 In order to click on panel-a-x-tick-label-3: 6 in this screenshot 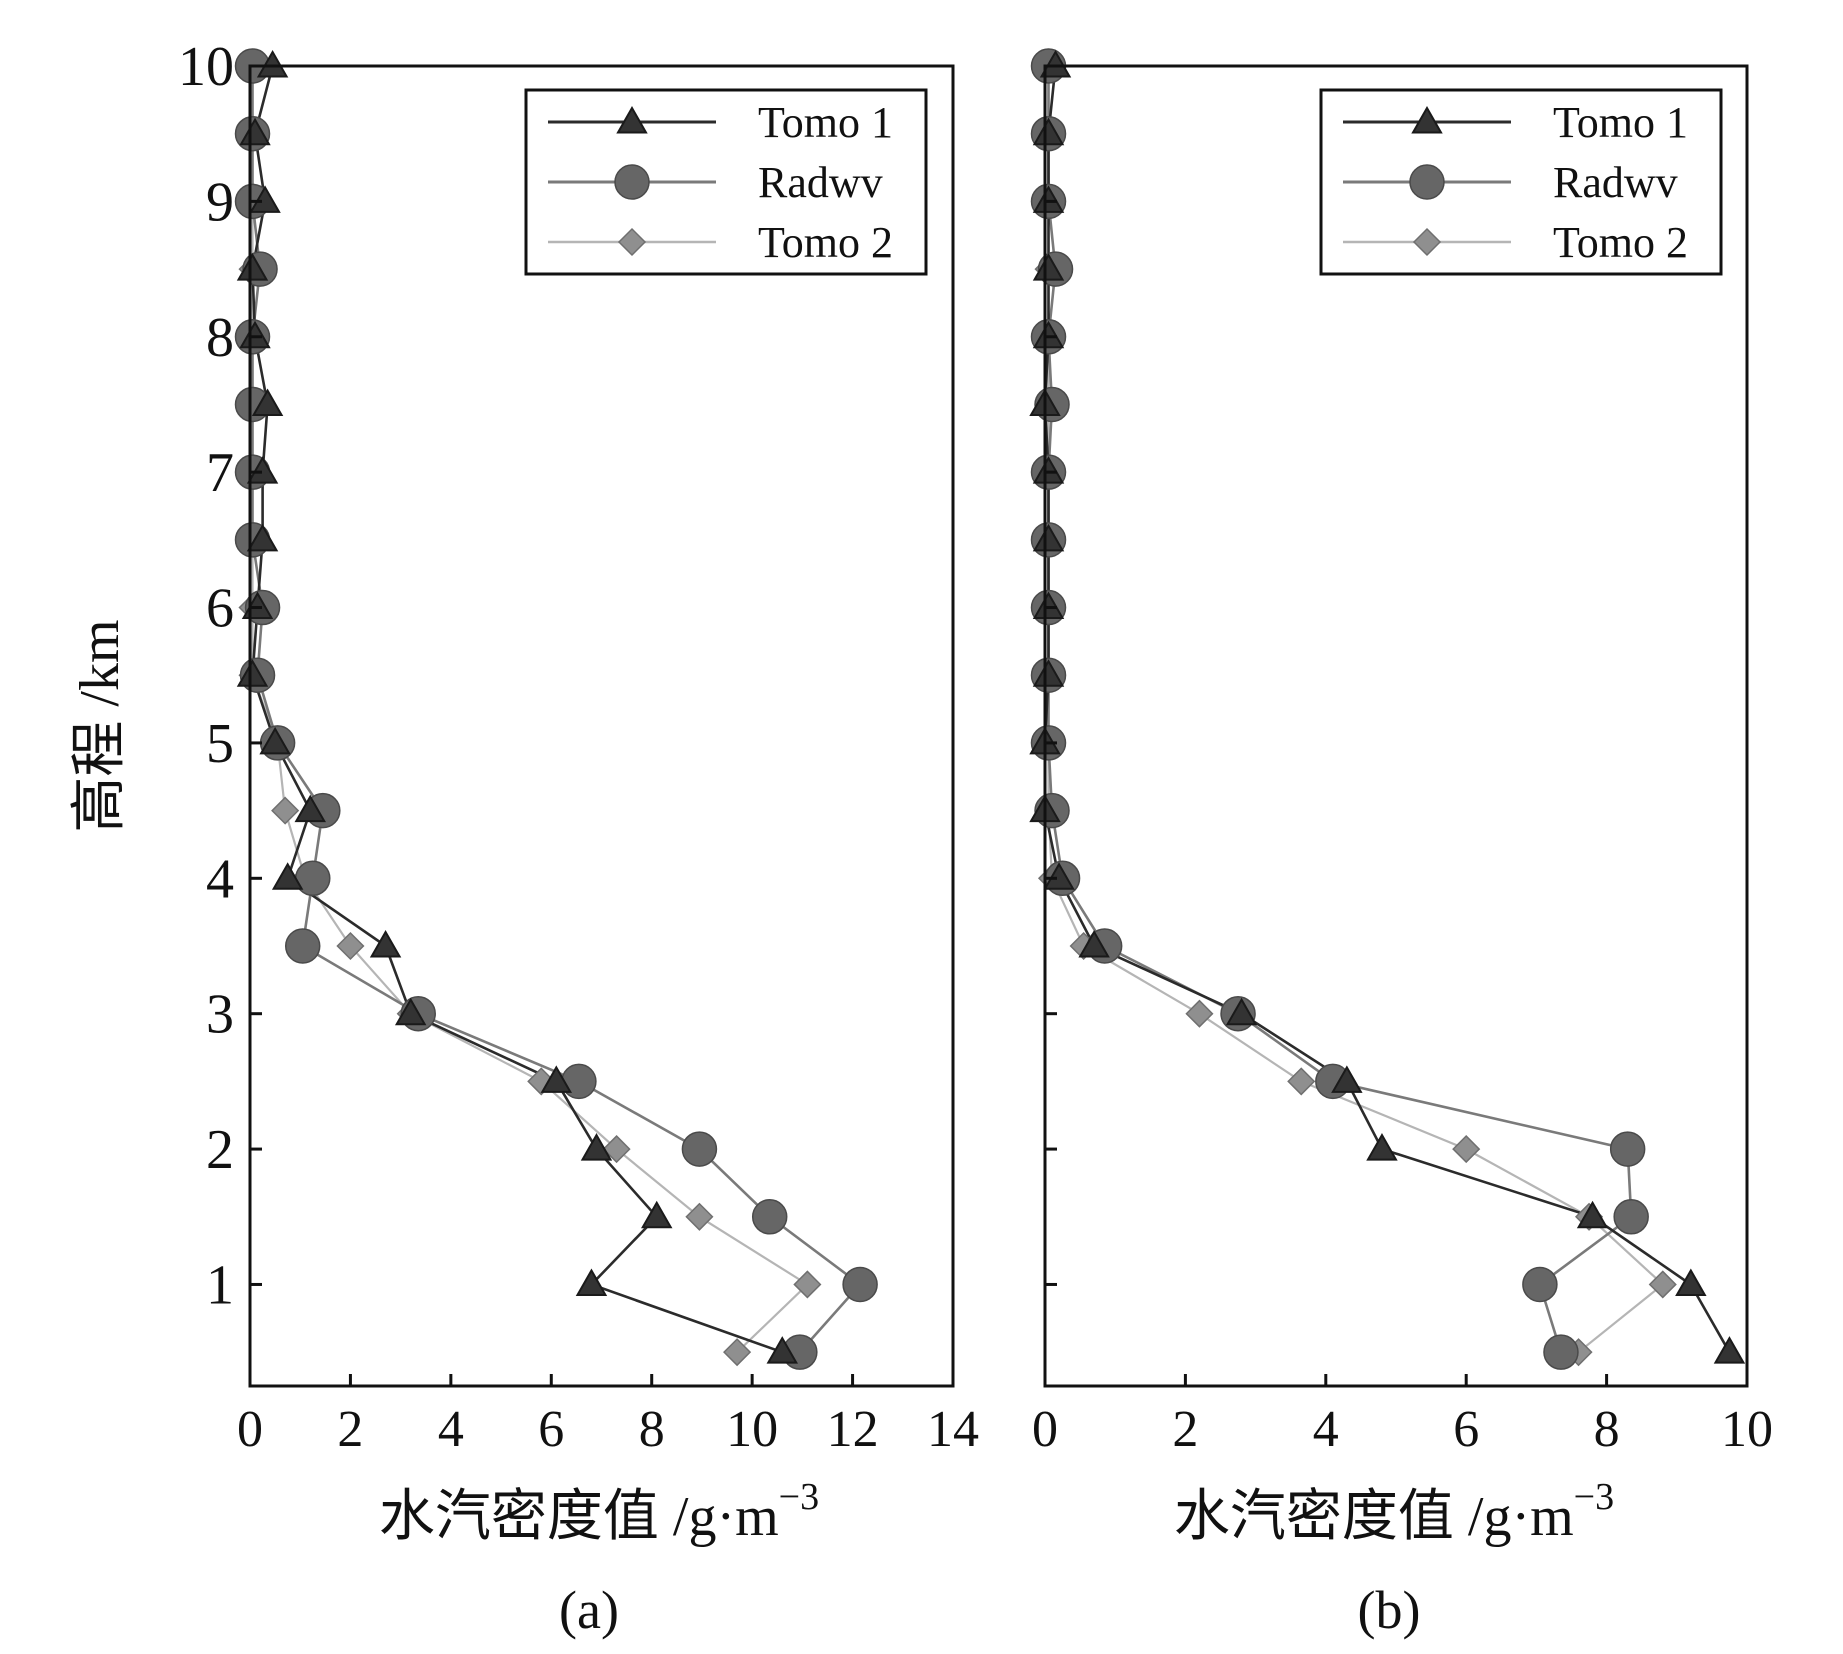, I will do `click(551, 1429)`.